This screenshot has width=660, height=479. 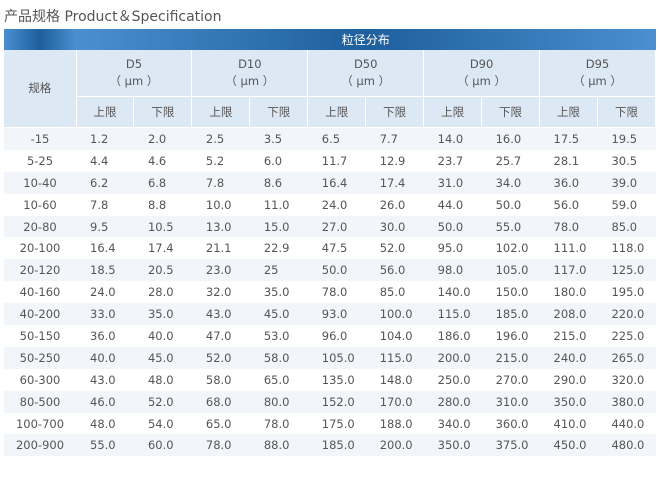 I want to click on value-cell: 36.0, so click(x=568, y=182).